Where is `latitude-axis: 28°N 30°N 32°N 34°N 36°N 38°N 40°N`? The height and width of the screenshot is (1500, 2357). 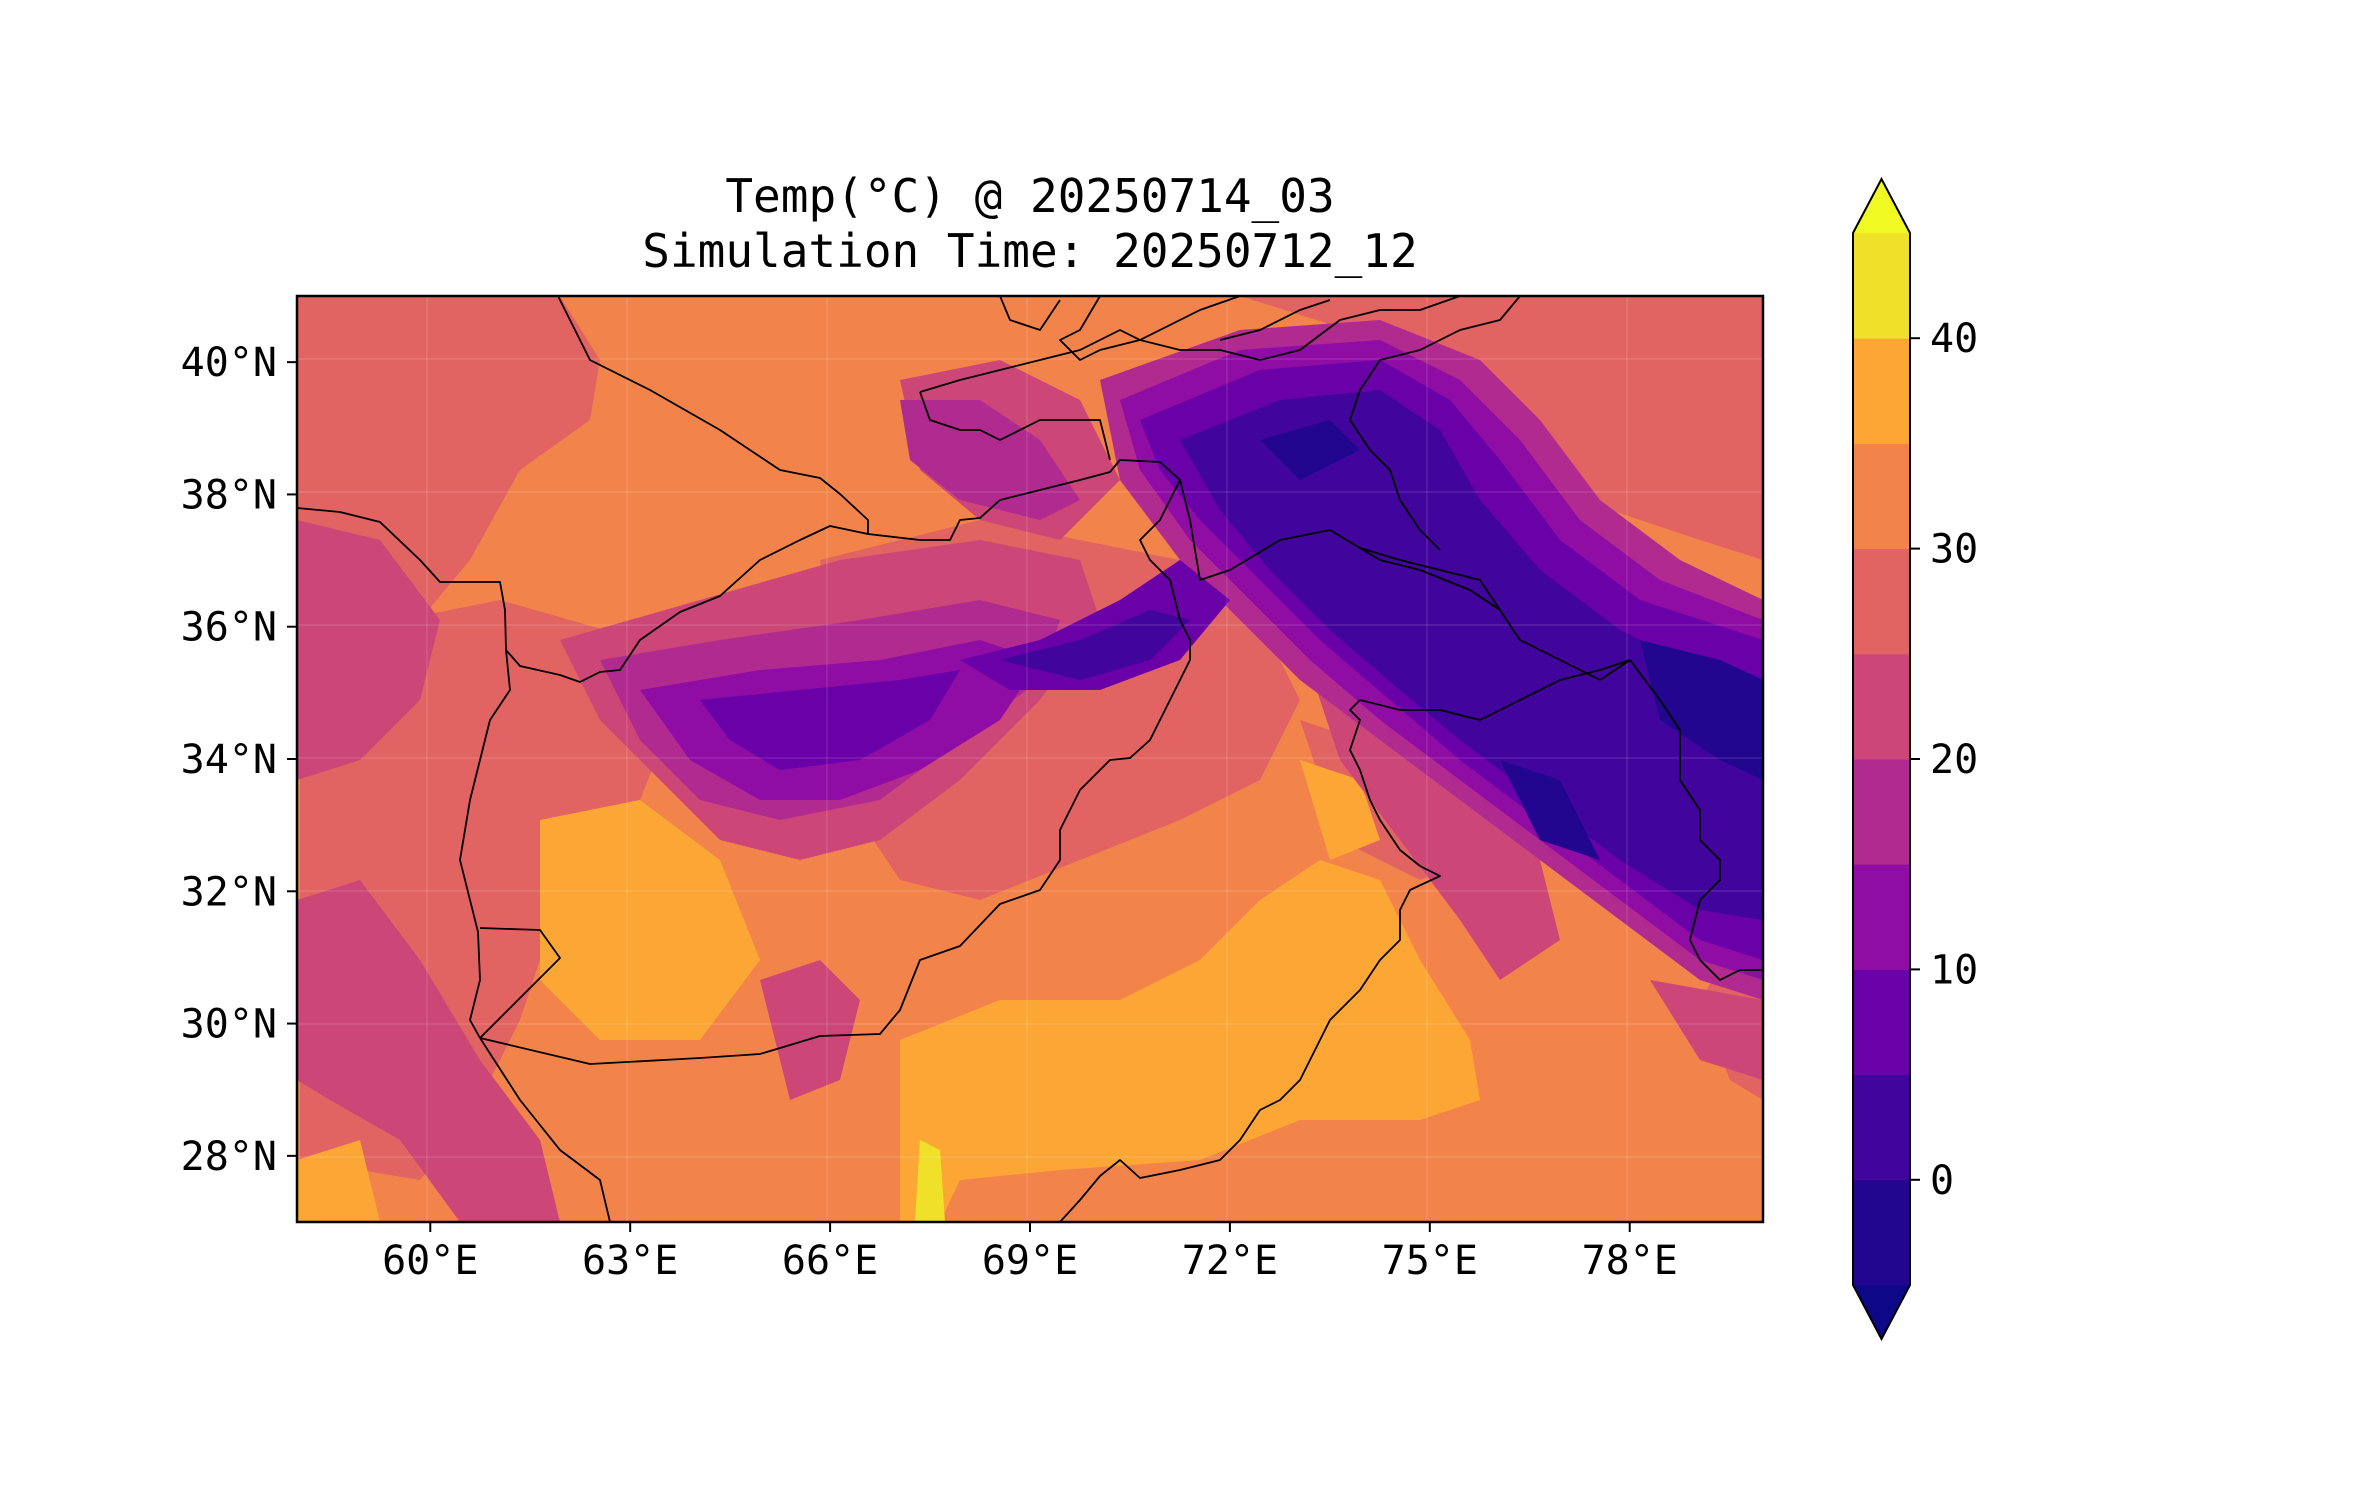 latitude-axis: 28°N 30°N 32°N 34°N 36°N 38°N 40°N is located at coordinates (239, 760).